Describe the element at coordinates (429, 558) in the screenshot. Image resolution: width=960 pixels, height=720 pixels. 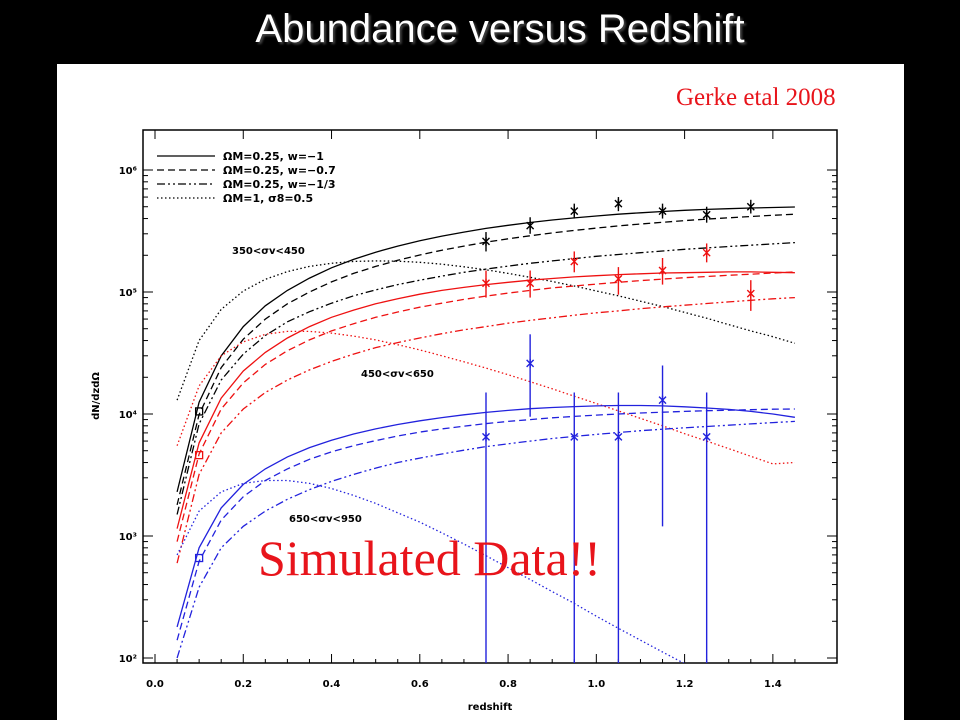
I see `simulated-data-note: Simulated Data!!` at that location.